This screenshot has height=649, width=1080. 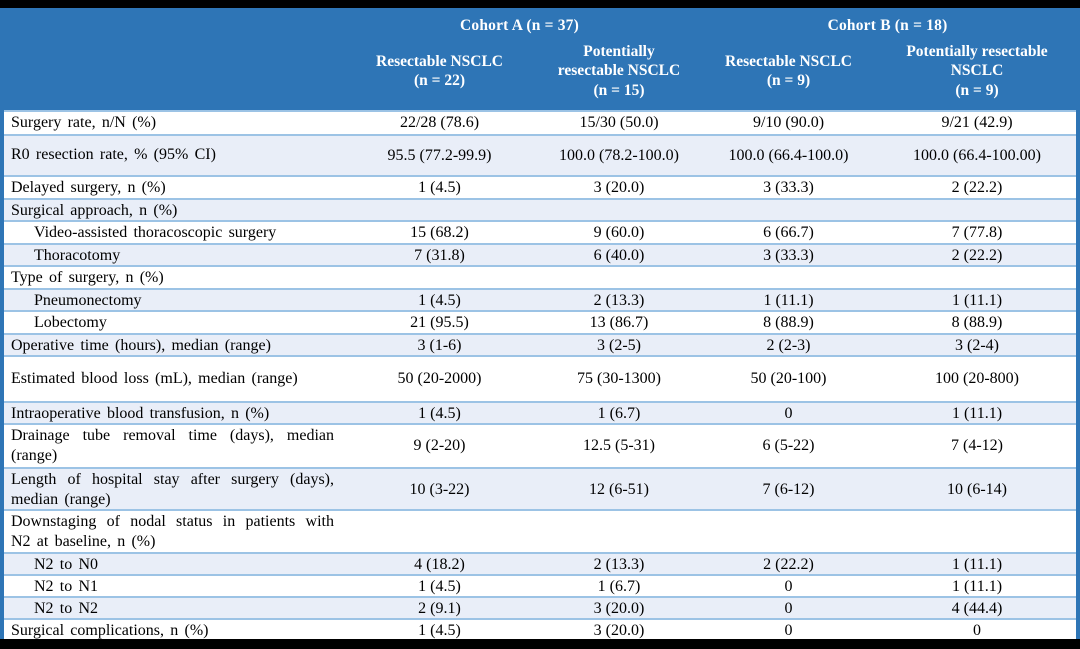 I want to click on cell-value: 10 (3-22), so click(x=439, y=490).